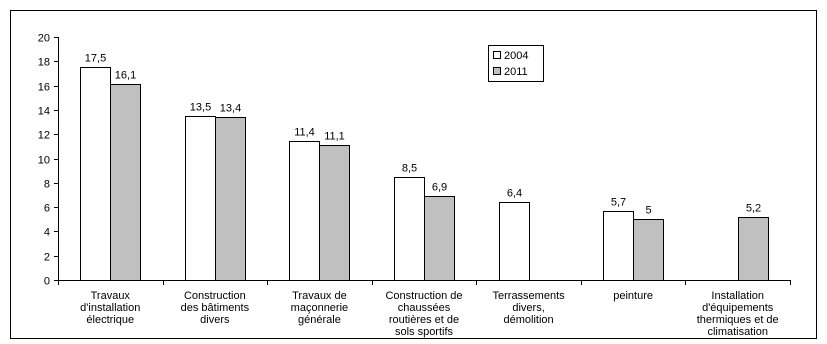 The height and width of the screenshot is (344, 827). Describe the element at coordinates (47, 258) in the screenshot. I see `y-tick-label: 2` at that location.